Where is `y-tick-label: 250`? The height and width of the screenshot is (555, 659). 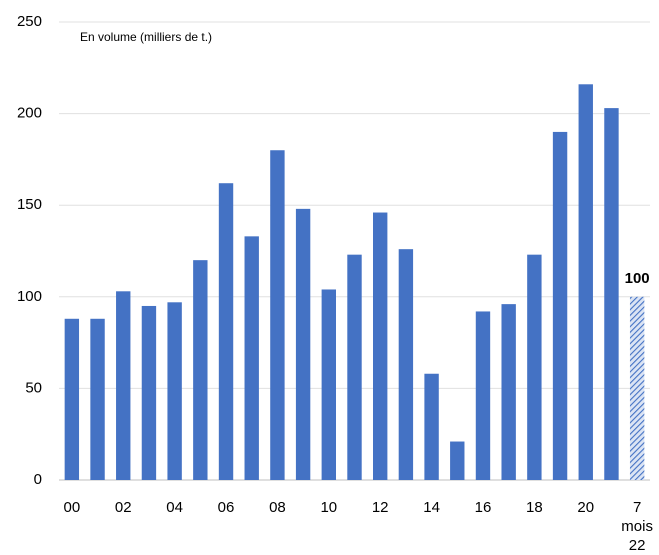 y-tick-label: 250 is located at coordinates (29, 21).